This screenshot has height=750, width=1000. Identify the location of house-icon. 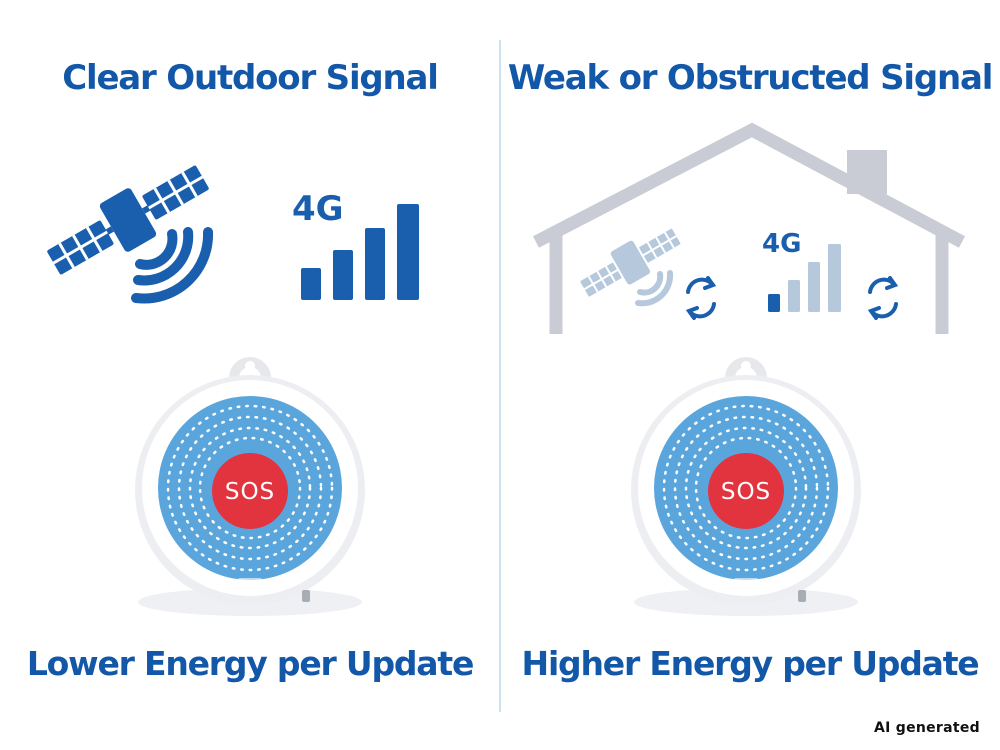
(749, 228).